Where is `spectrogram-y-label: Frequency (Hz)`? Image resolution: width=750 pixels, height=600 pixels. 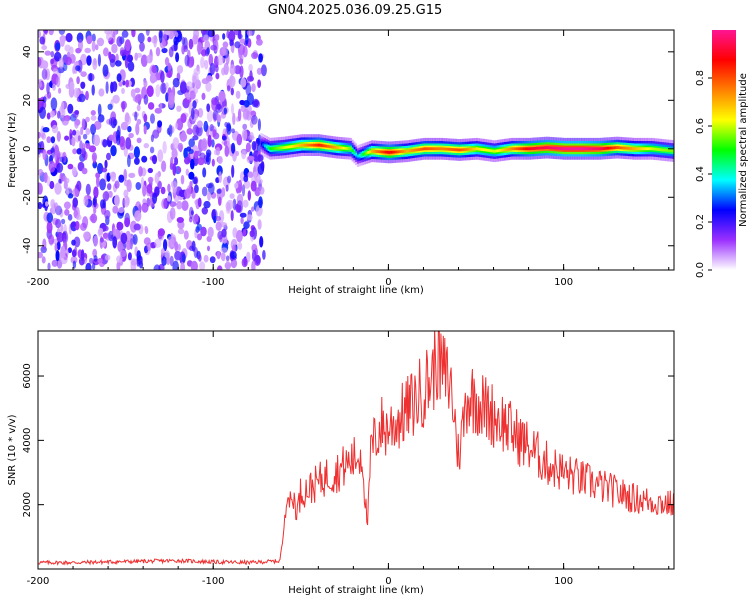
spectrogram-y-label: Frequency (Hz) is located at coordinates (12, 150).